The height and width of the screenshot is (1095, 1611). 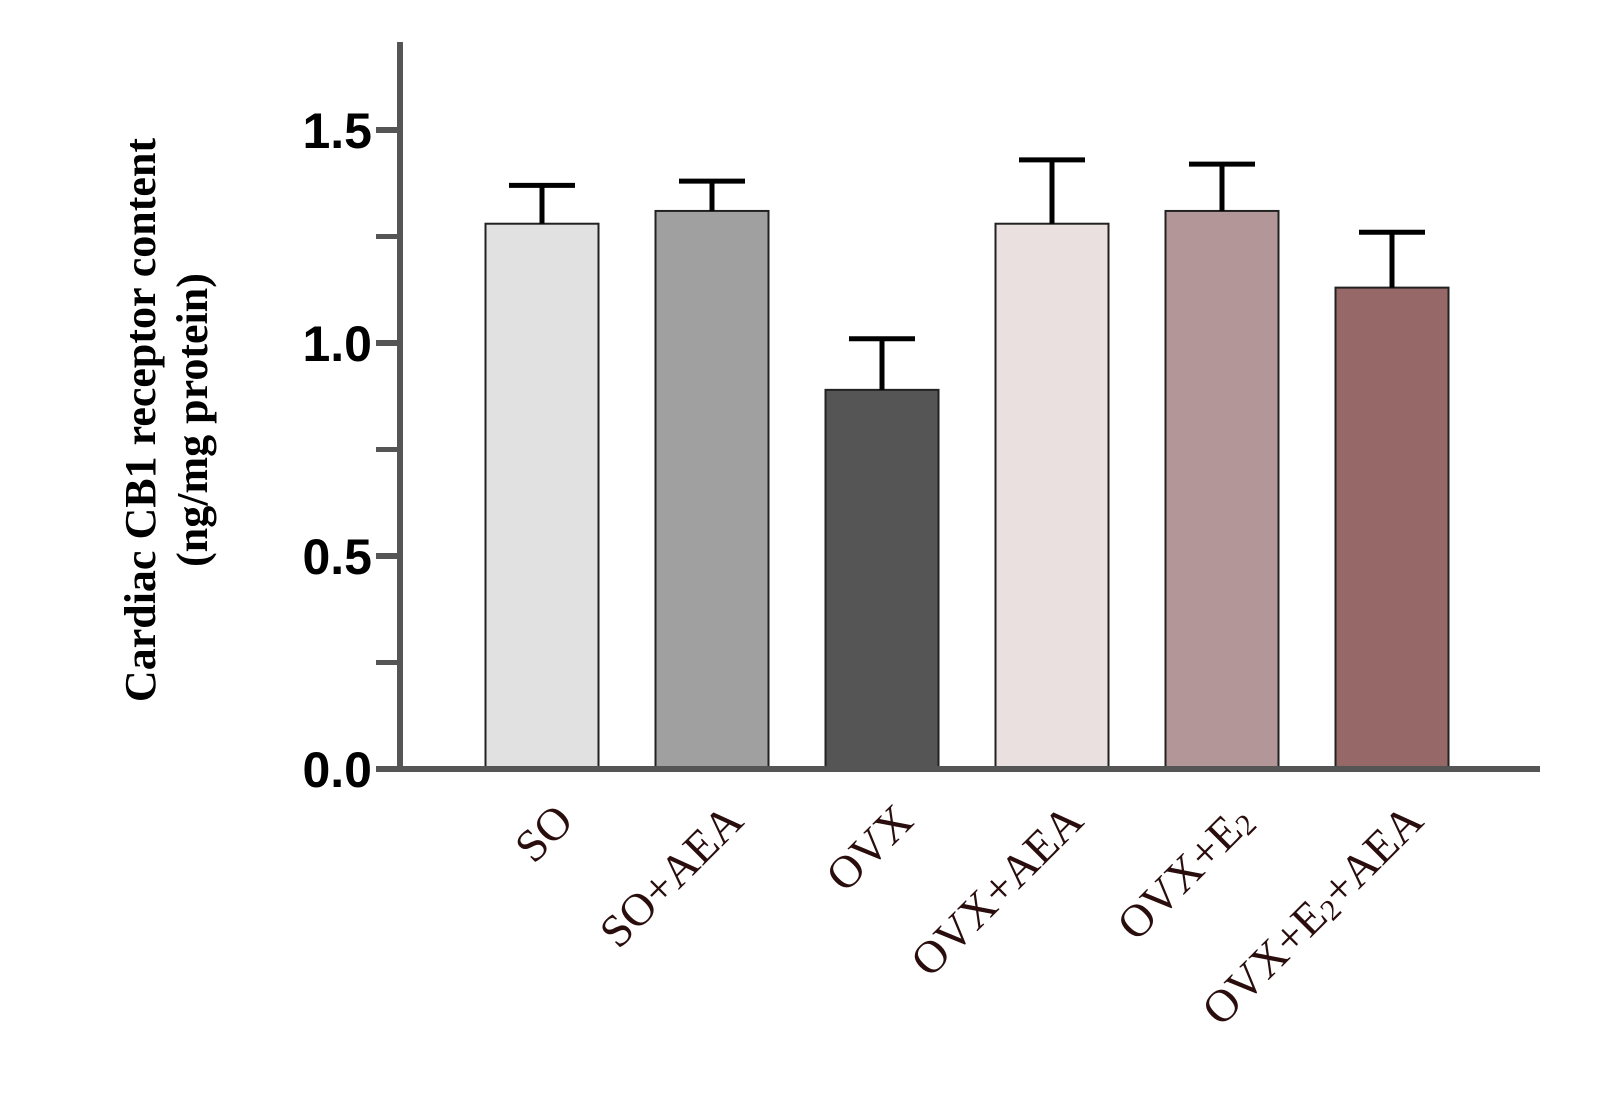 What do you see at coordinates (1371, 854) in the screenshot?
I see `x-tick-label-5-part-2: +AEA` at bounding box center [1371, 854].